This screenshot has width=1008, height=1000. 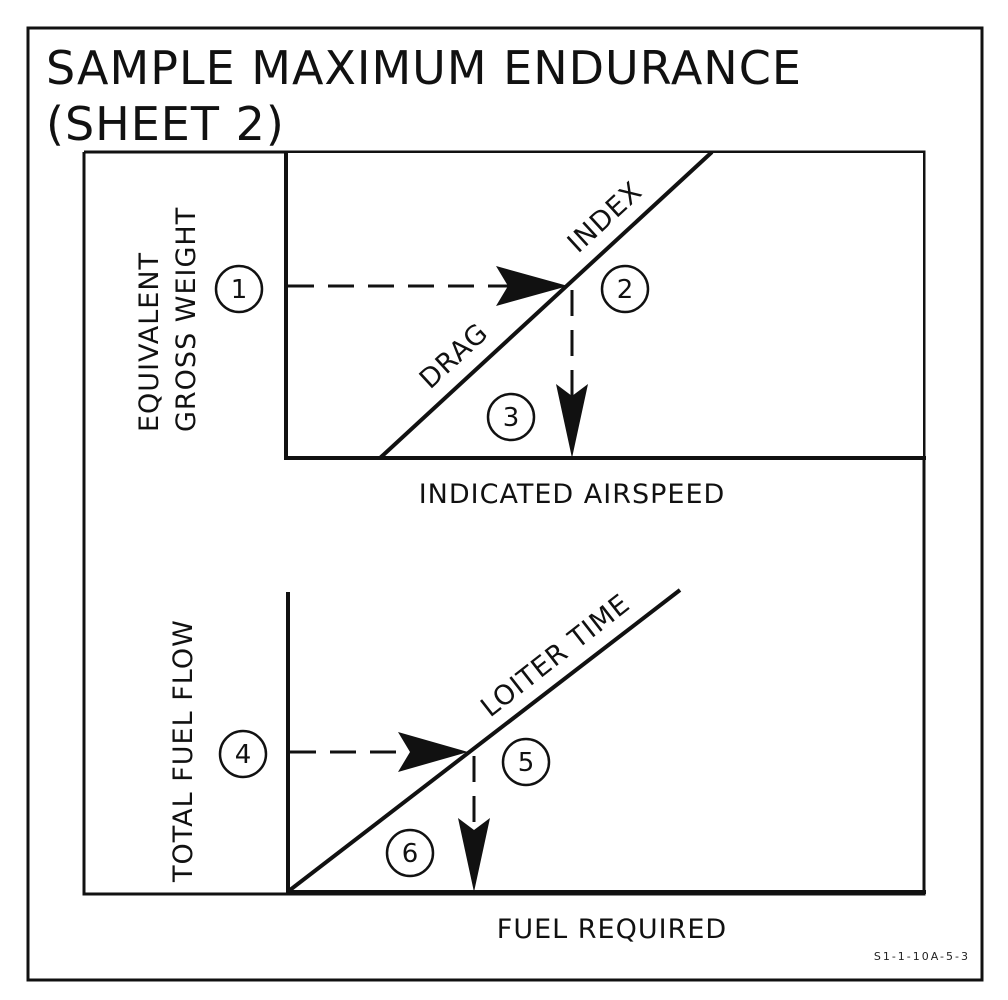 I want to click on step-5-circle, so click(x=526, y=762).